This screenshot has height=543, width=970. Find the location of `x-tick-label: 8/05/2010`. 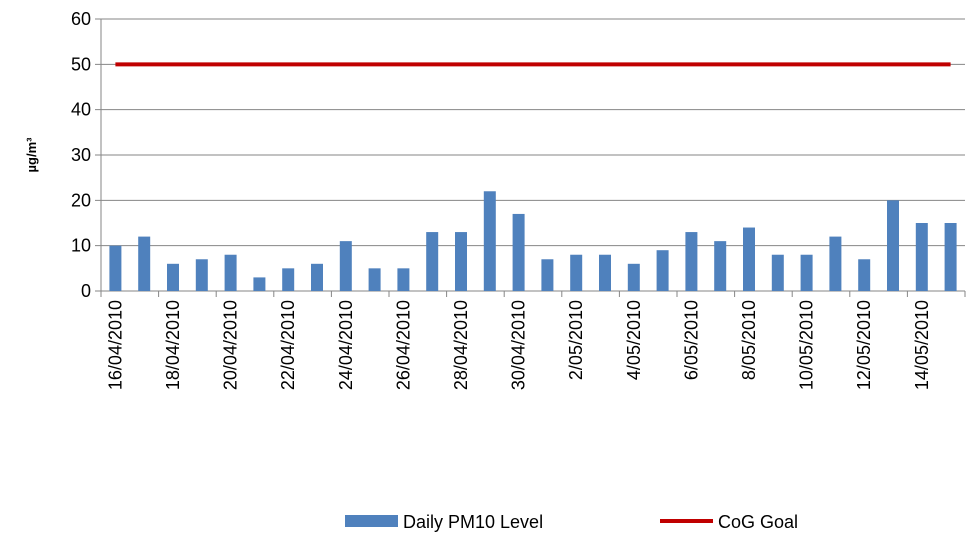

x-tick-label: 8/05/2010 is located at coordinates (749, 340).